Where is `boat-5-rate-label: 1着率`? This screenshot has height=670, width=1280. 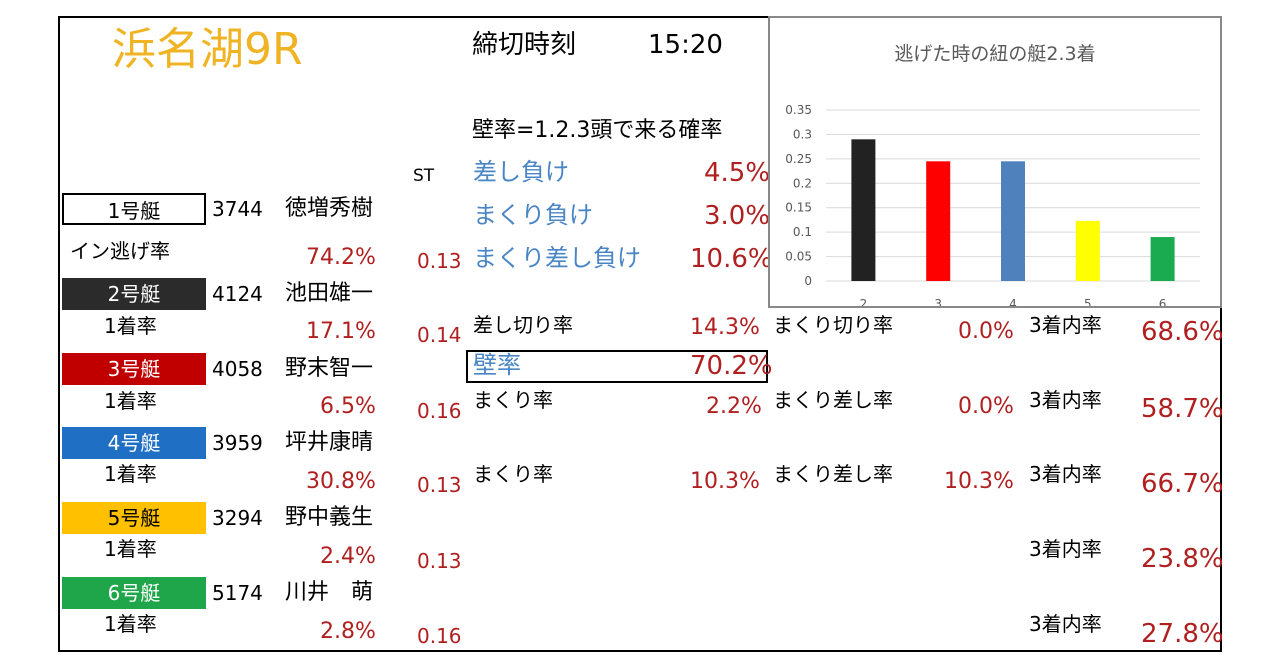 boat-5-rate-label: 1着率 is located at coordinates (130, 549).